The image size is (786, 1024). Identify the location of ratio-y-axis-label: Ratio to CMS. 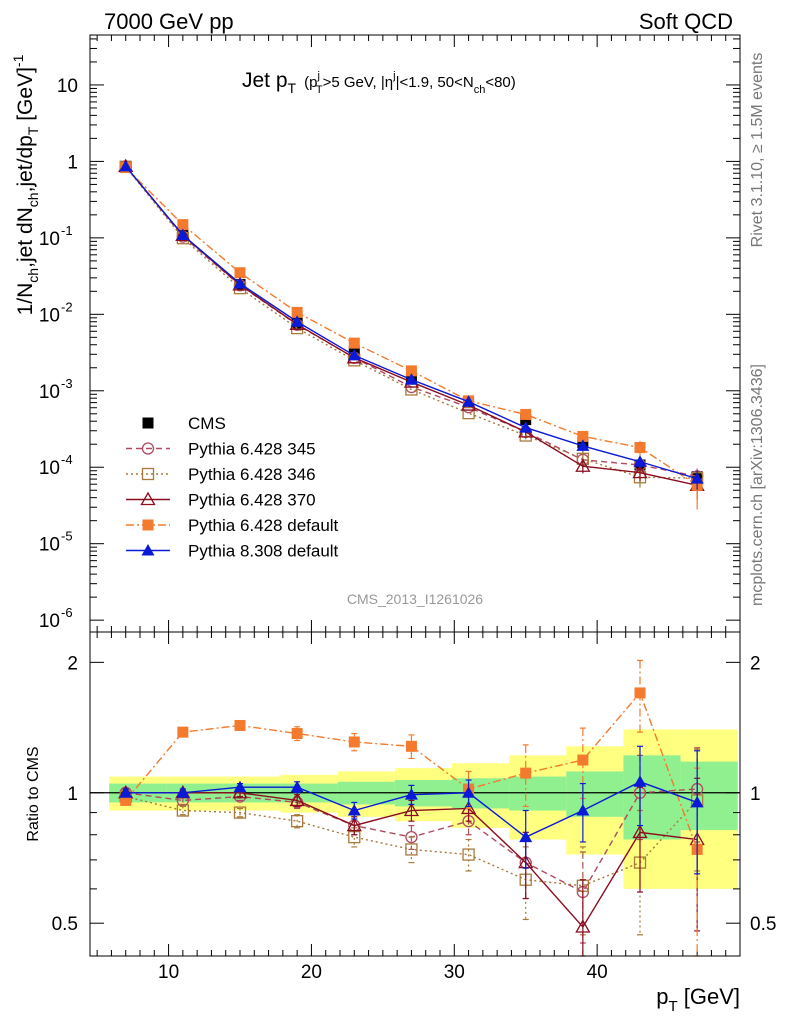
(33, 793).